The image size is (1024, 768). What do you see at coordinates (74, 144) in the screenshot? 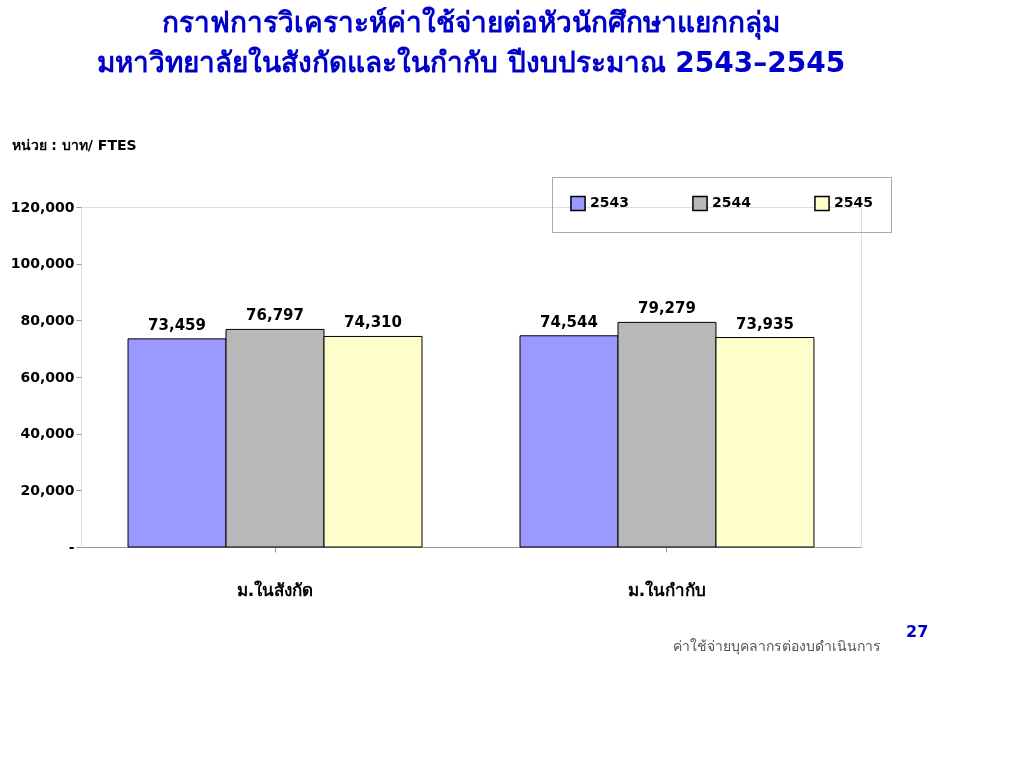
I see `y-axis-title: หน่วย : บาท/ FTES` at bounding box center [74, 144].